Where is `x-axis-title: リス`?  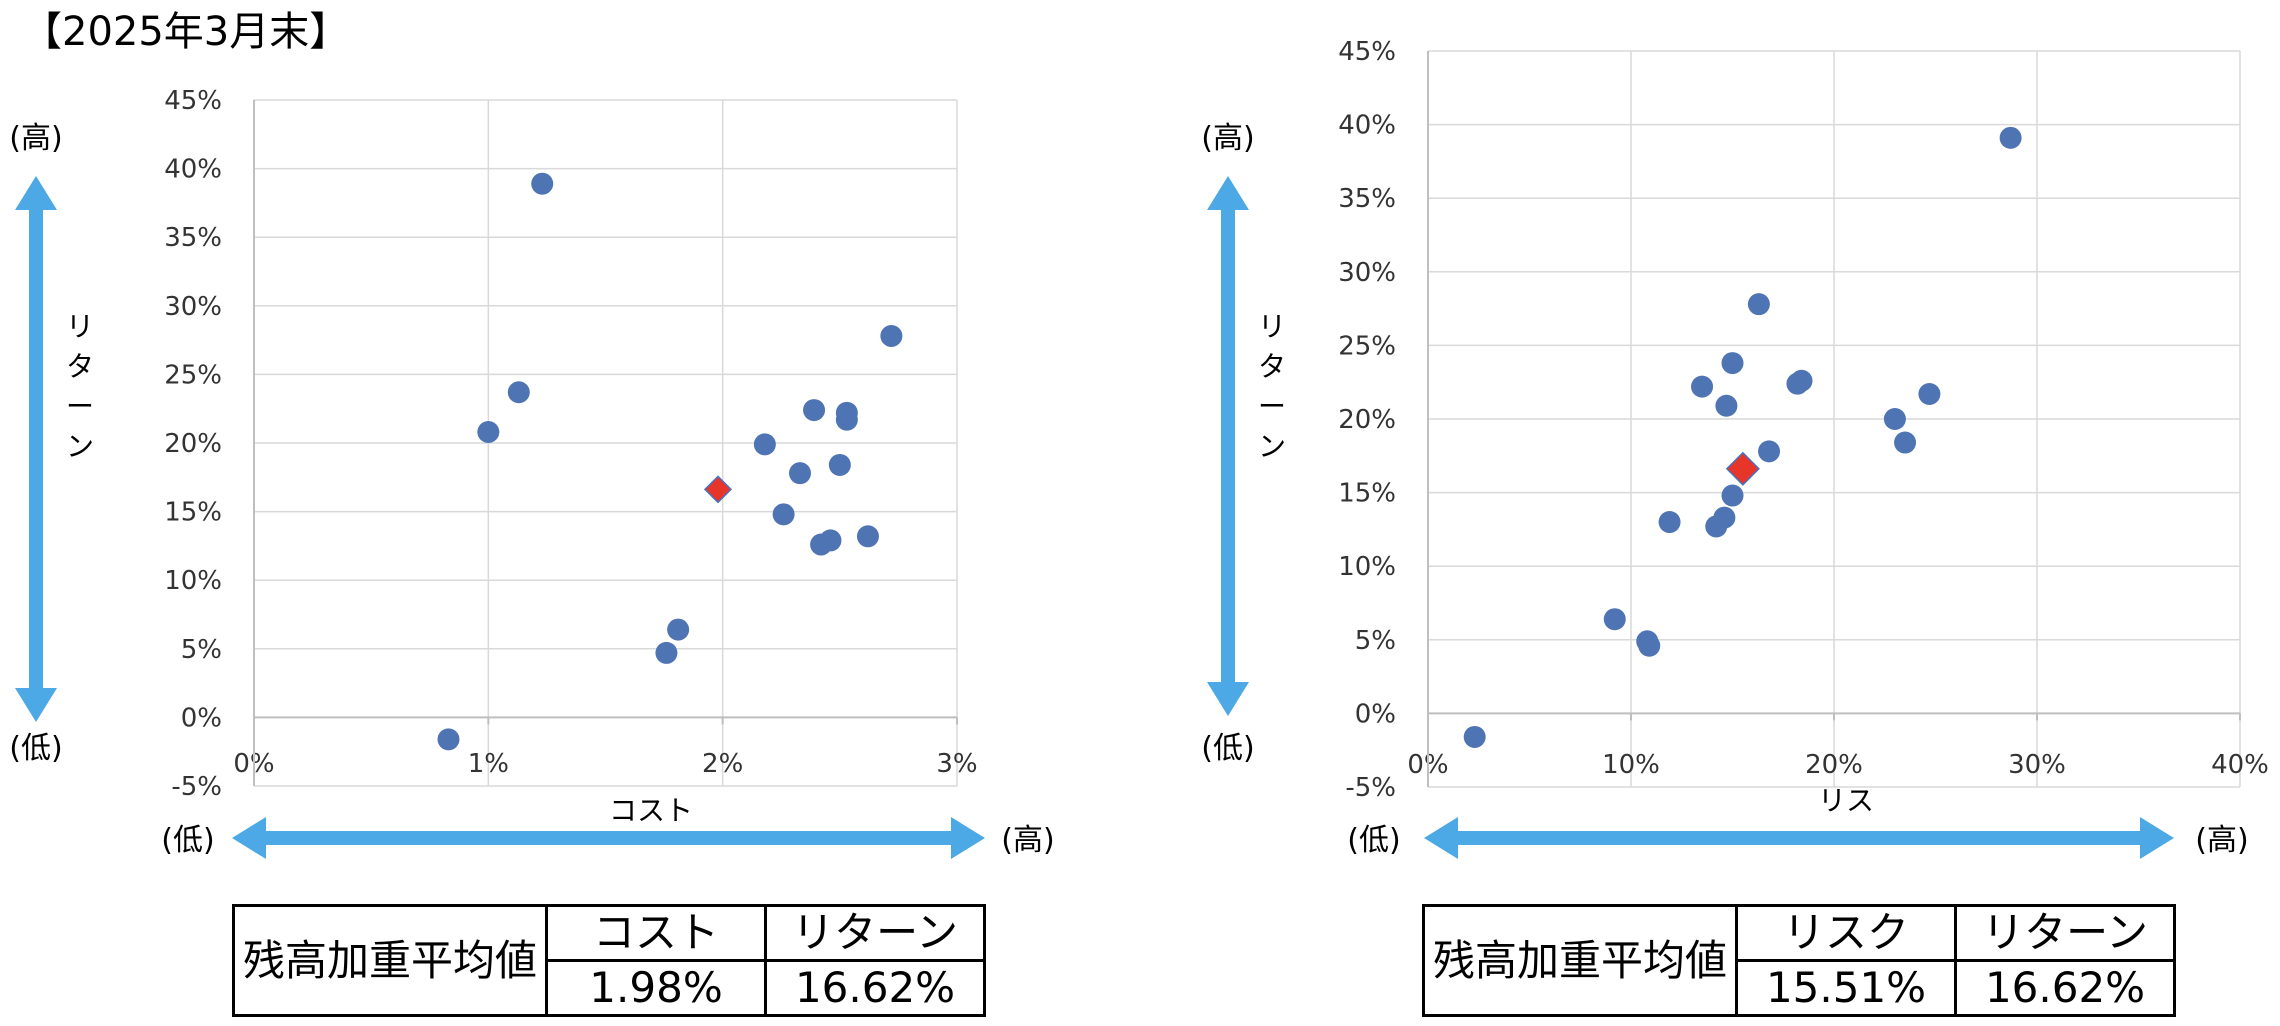
x-axis-title: リス is located at coordinates (1846, 800).